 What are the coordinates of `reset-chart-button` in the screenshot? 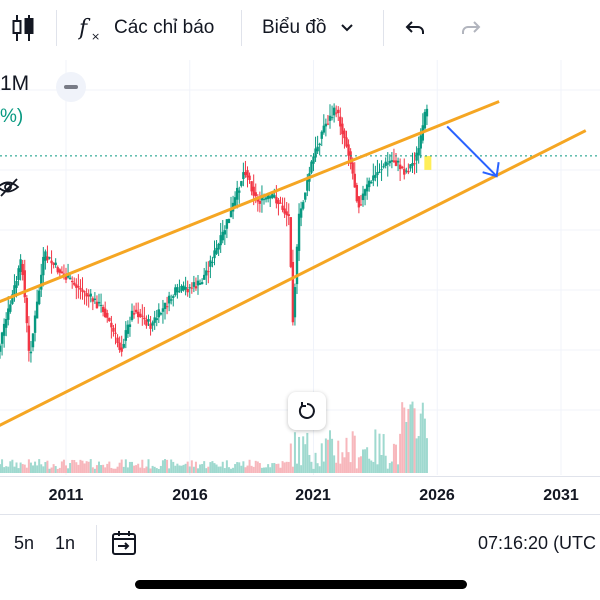 It's located at (307, 411).